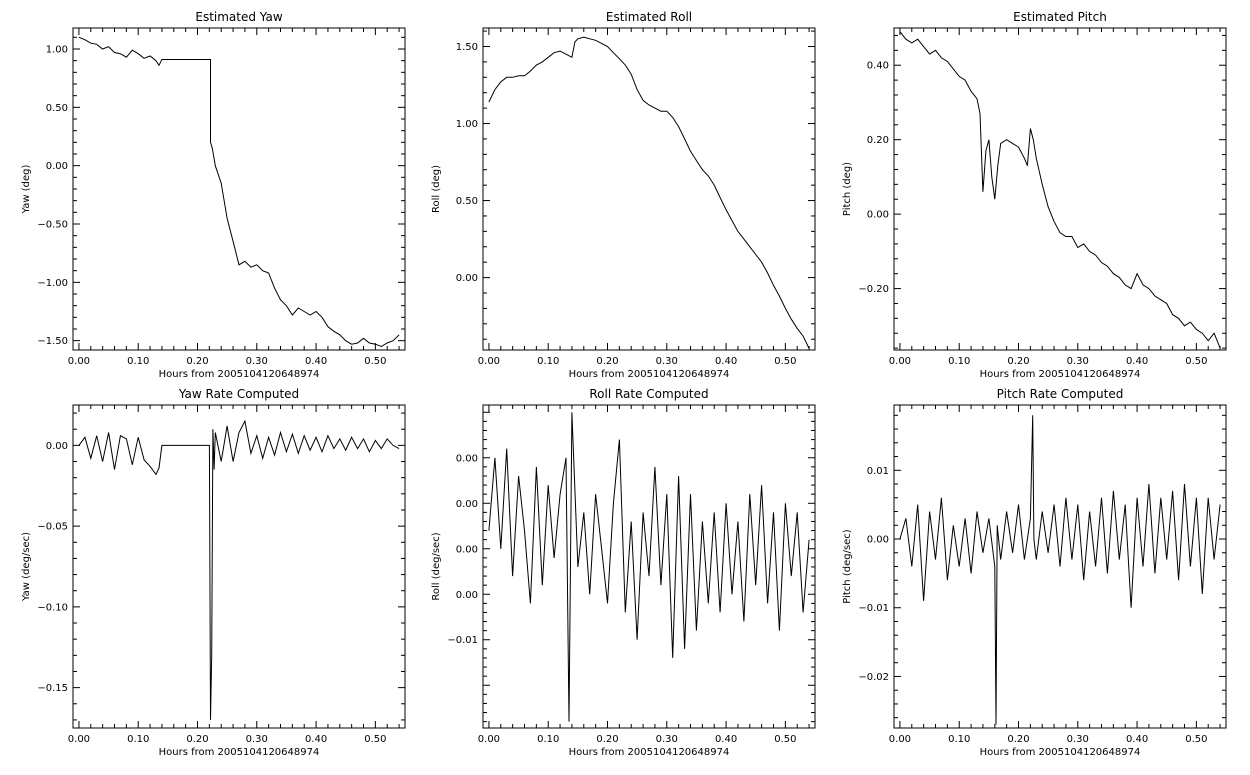  Describe the element at coordinates (436, 189) in the screenshot. I see `y-axis-label: Roll (deg)` at that location.